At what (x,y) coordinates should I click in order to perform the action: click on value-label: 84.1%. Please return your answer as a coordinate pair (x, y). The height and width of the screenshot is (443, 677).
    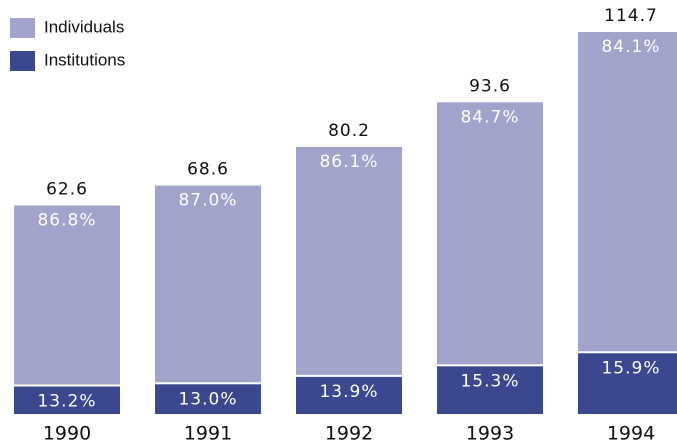
    Looking at the image, I should click on (630, 47).